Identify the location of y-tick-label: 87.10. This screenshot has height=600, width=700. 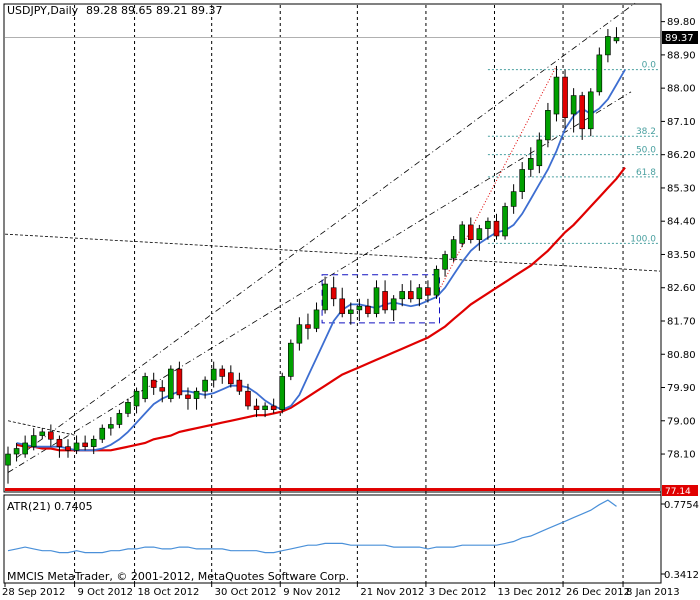
(681, 122).